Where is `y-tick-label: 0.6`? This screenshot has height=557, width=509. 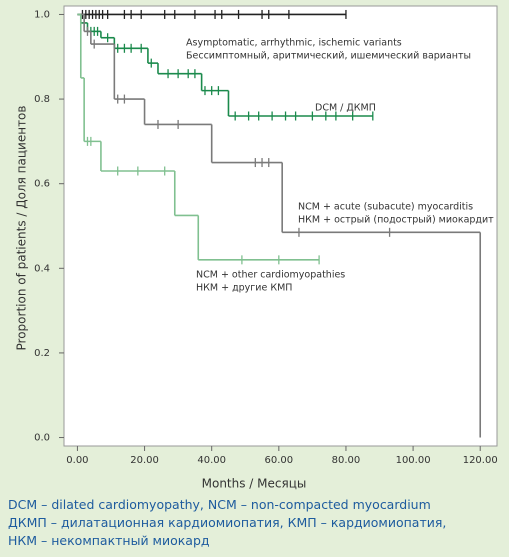
y-tick-label: 0.6 is located at coordinates (42, 184).